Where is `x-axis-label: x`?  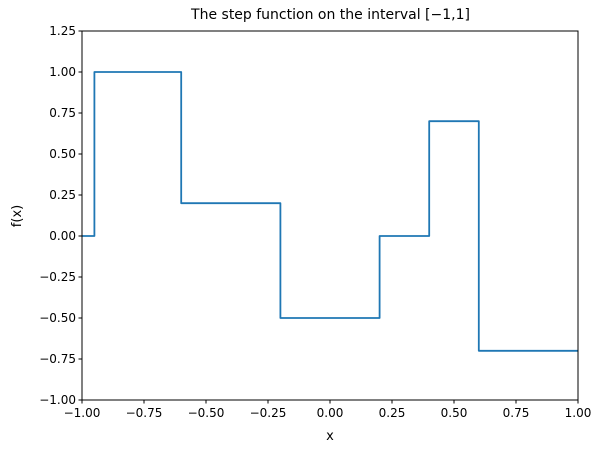
x-axis-label: x is located at coordinates (330, 436).